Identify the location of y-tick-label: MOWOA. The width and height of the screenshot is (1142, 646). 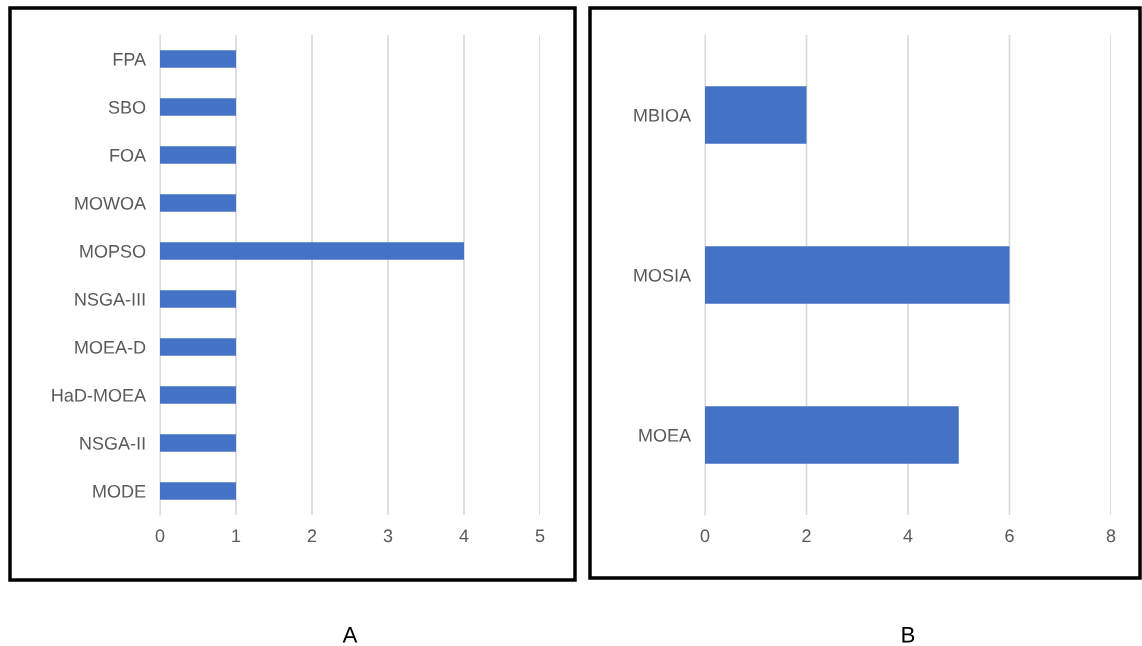
(111, 203).